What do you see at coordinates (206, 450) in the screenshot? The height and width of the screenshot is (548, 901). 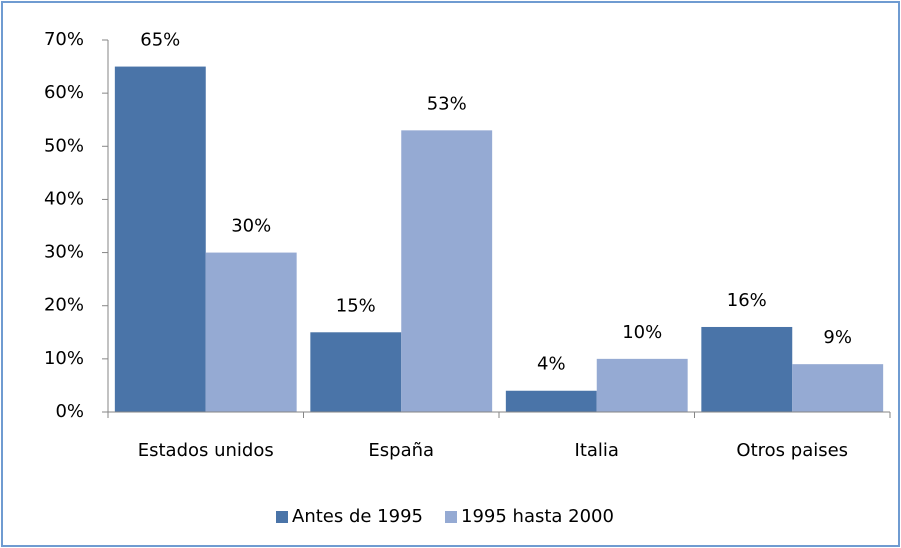 I see `x-tick-label: Estados unidos` at bounding box center [206, 450].